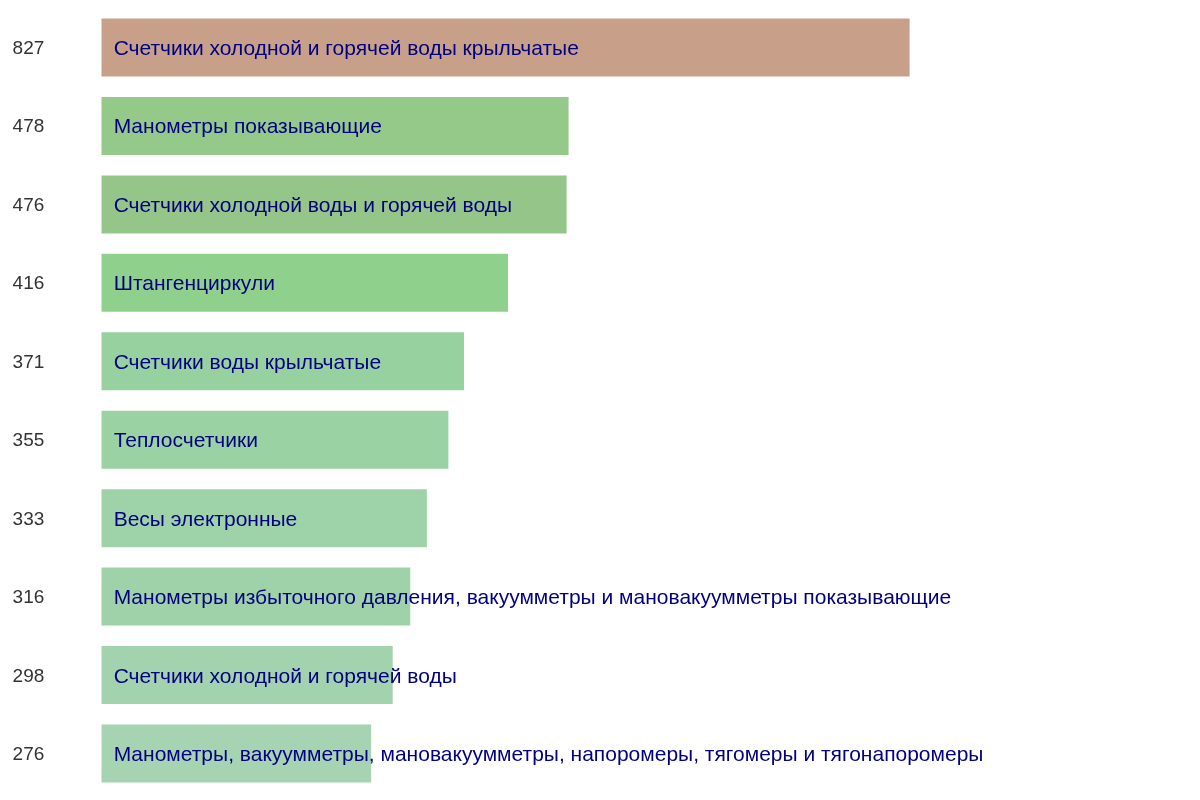 The height and width of the screenshot is (800, 1200). Describe the element at coordinates (28, 753) in the screenshot. I see `data-label: 276` at that location.